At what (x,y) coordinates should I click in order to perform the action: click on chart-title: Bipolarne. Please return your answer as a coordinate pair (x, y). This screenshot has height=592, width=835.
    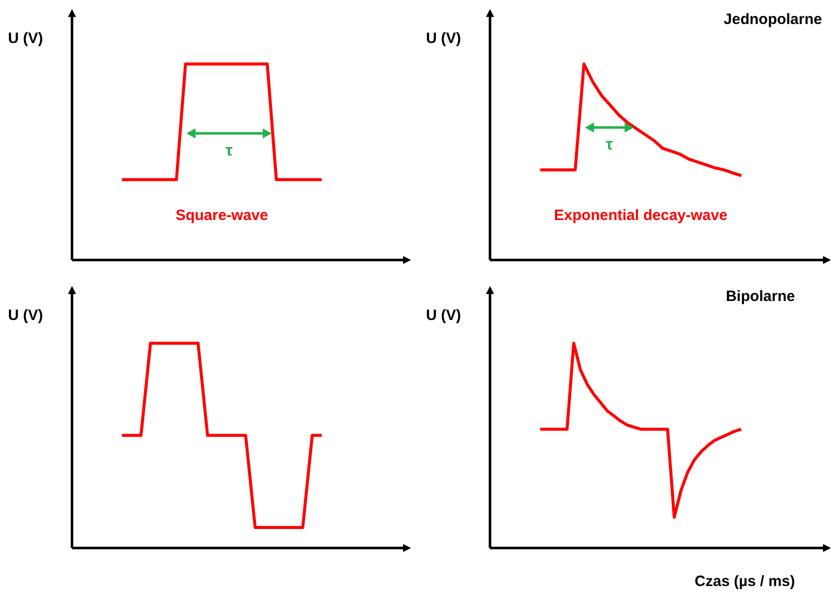
    Looking at the image, I should click on (760, 296).